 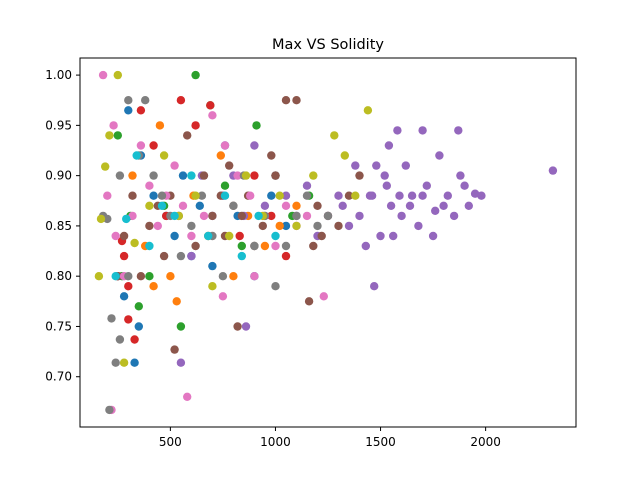 I want to click on y-tick-label: 0.75, so click(x=58, y=326).